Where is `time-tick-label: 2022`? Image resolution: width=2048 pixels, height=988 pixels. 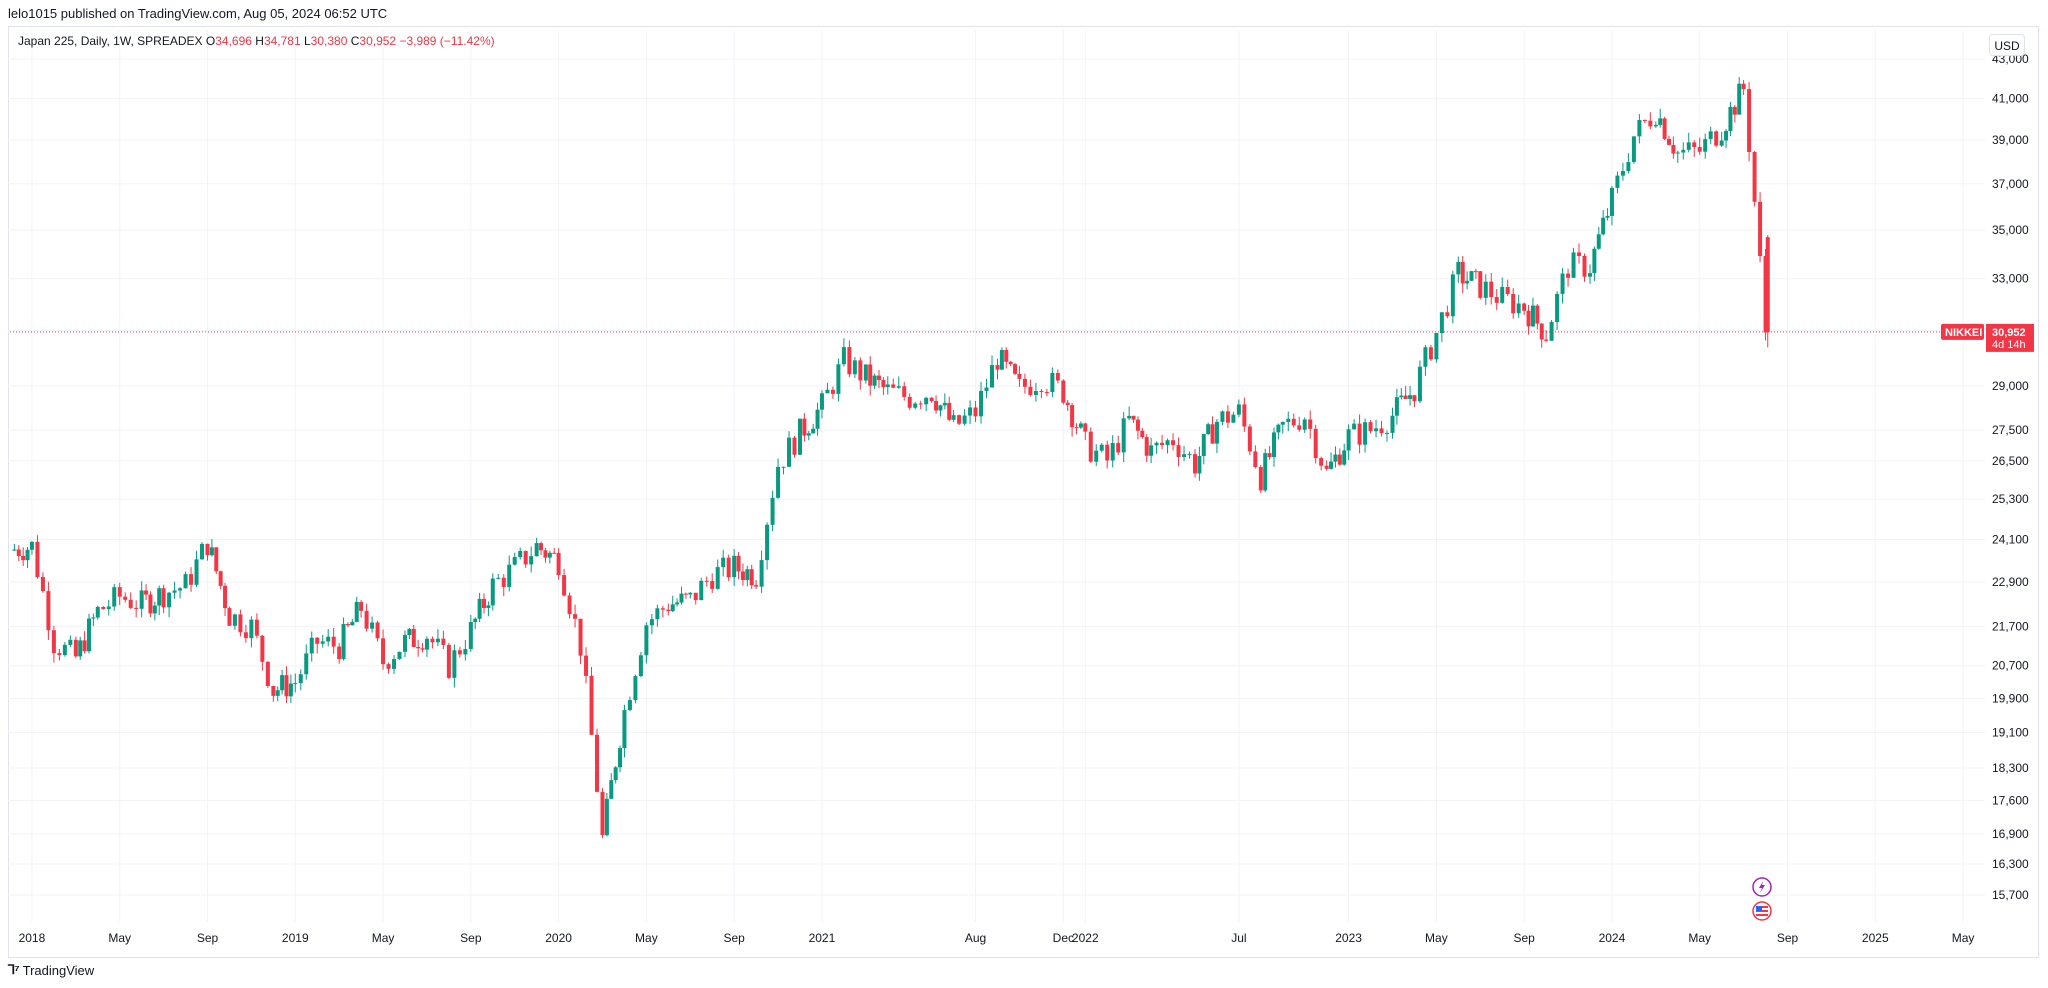 time-tick-label: 2022 is located at coordinates (1085, 938).